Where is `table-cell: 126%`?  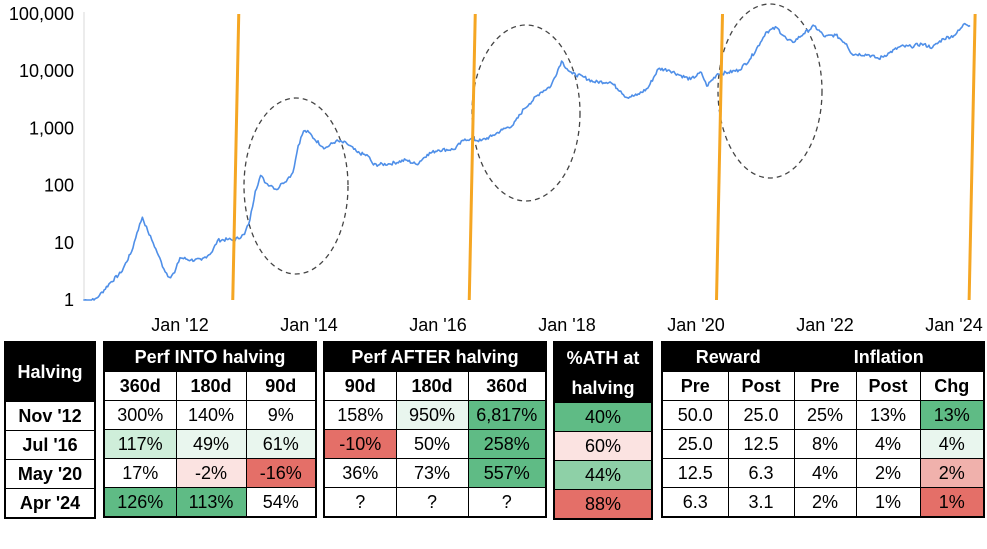
table-cell: 126% is located at coordinates (140, 502).